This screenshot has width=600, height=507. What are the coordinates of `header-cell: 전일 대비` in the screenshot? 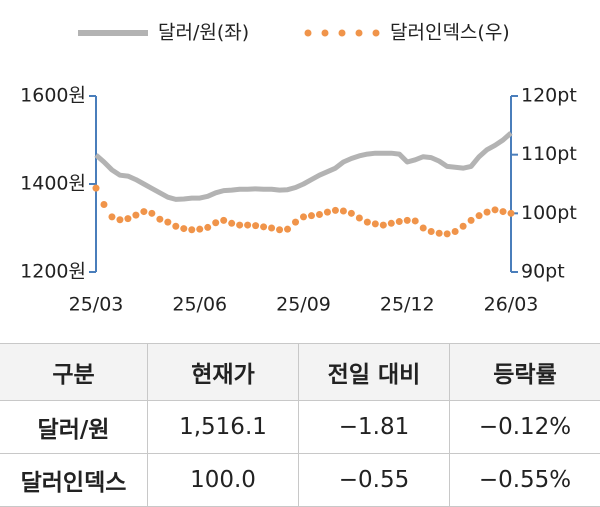 It's located at (374, 372).